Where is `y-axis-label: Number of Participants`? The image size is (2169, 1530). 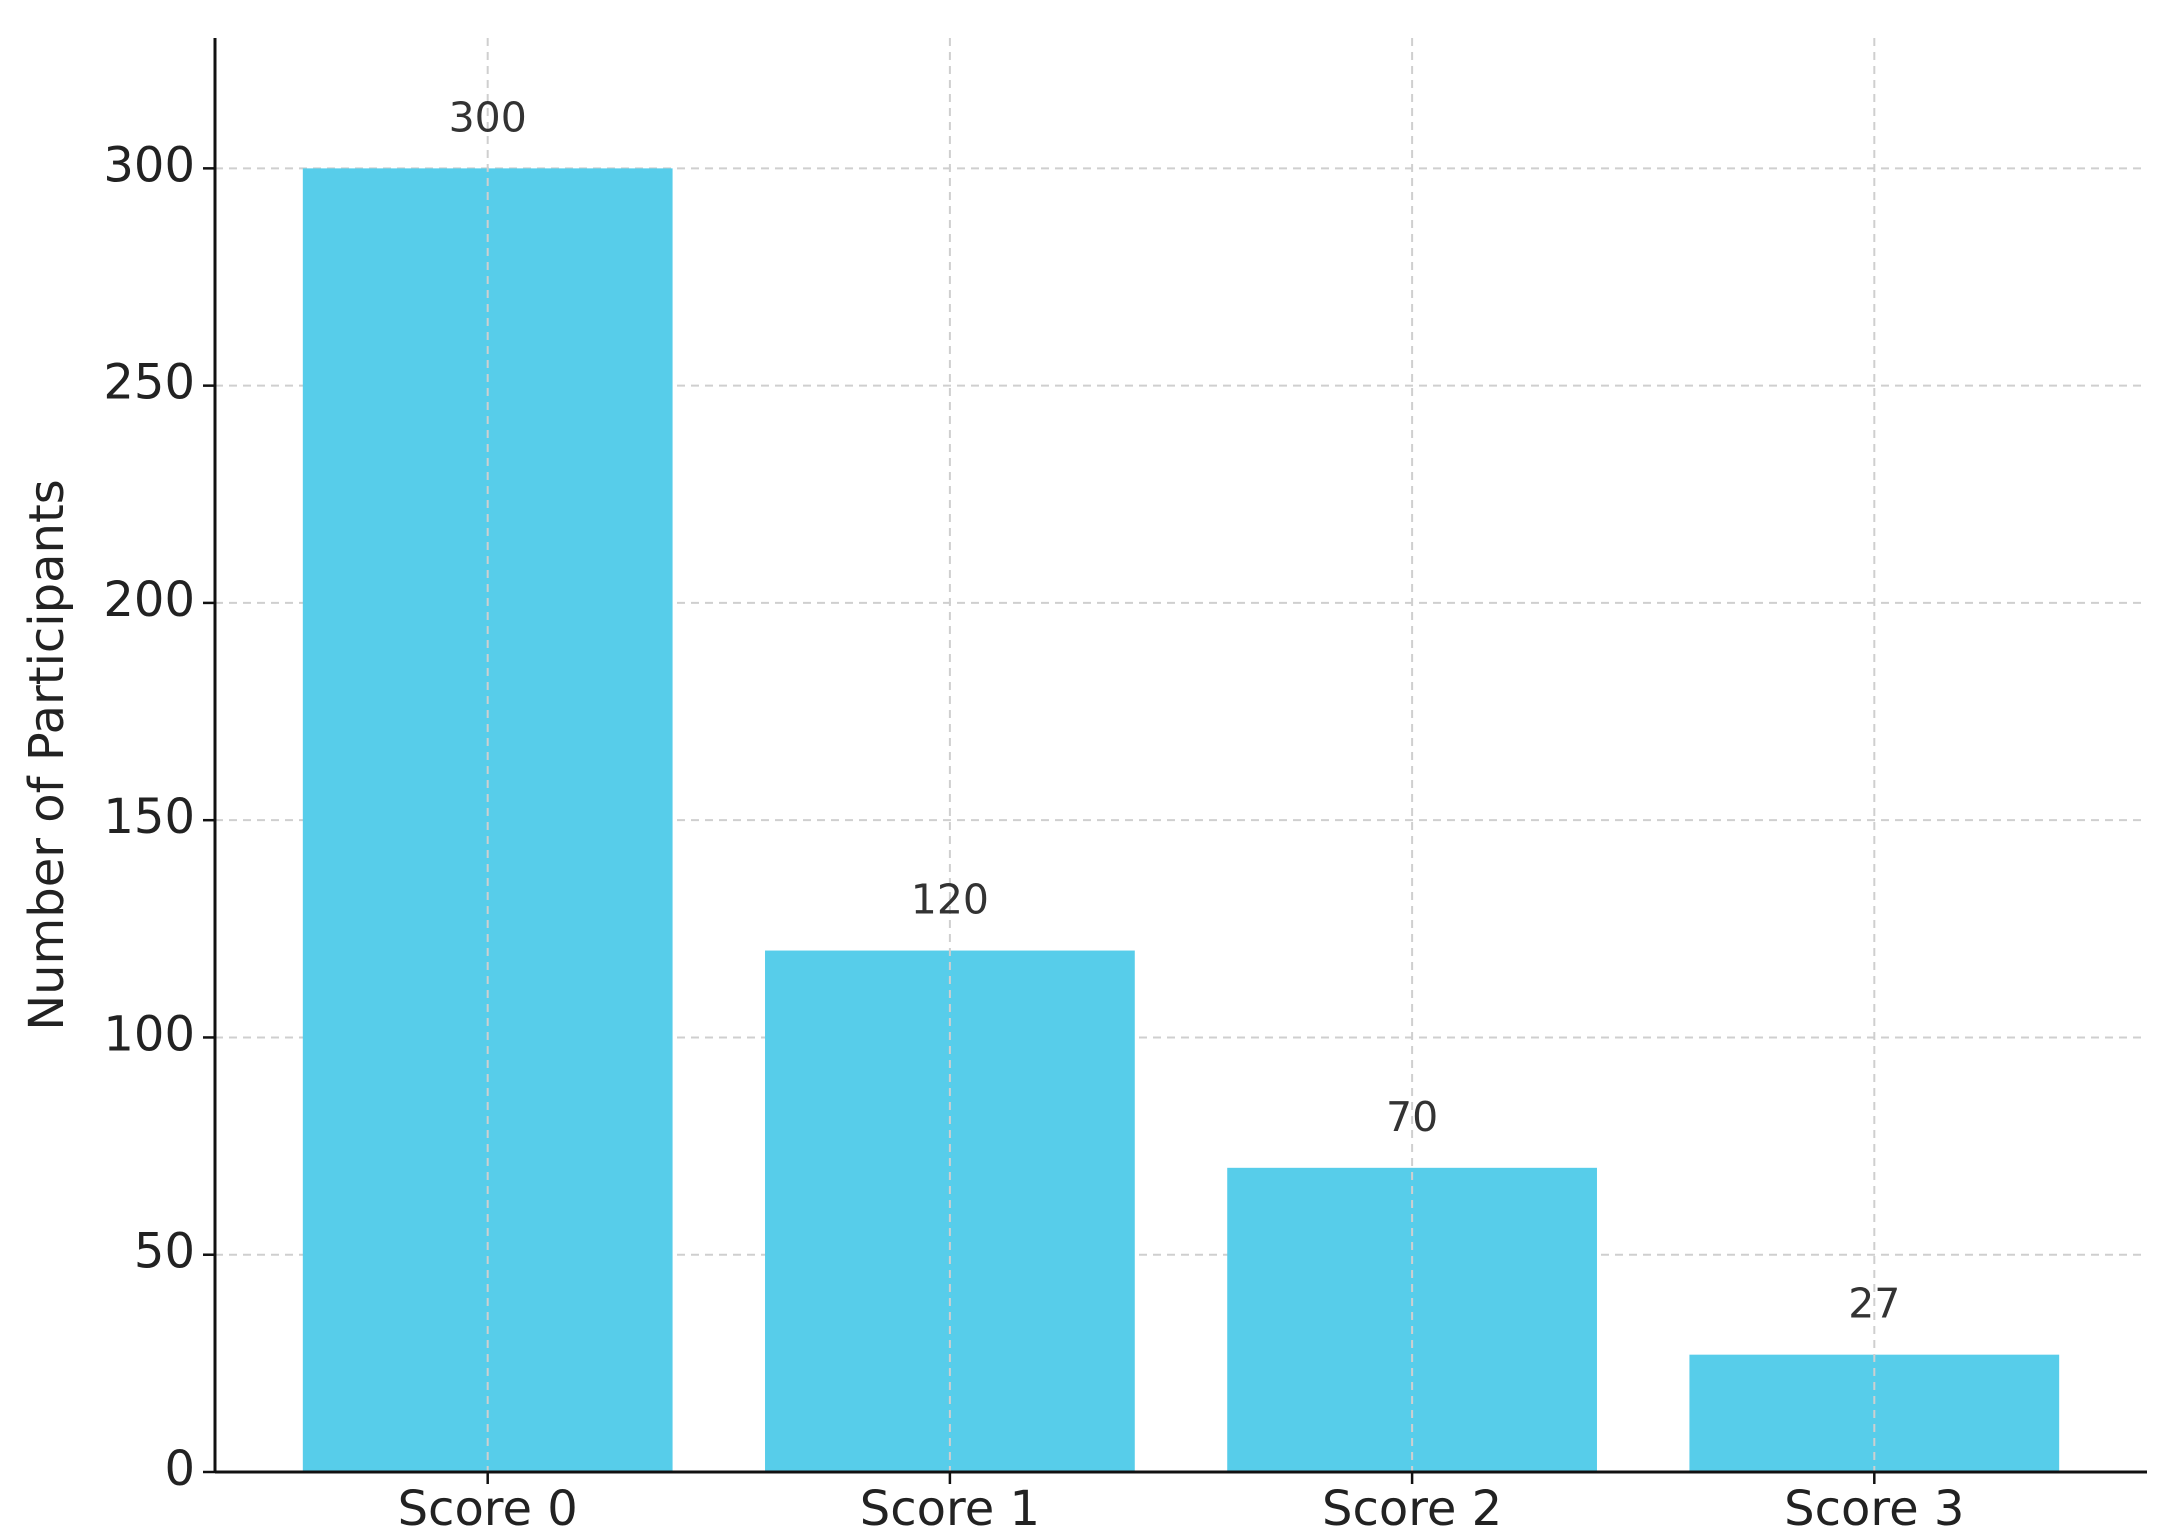 y-axis-label: Number of Participants is located at coordinates (47, 755).